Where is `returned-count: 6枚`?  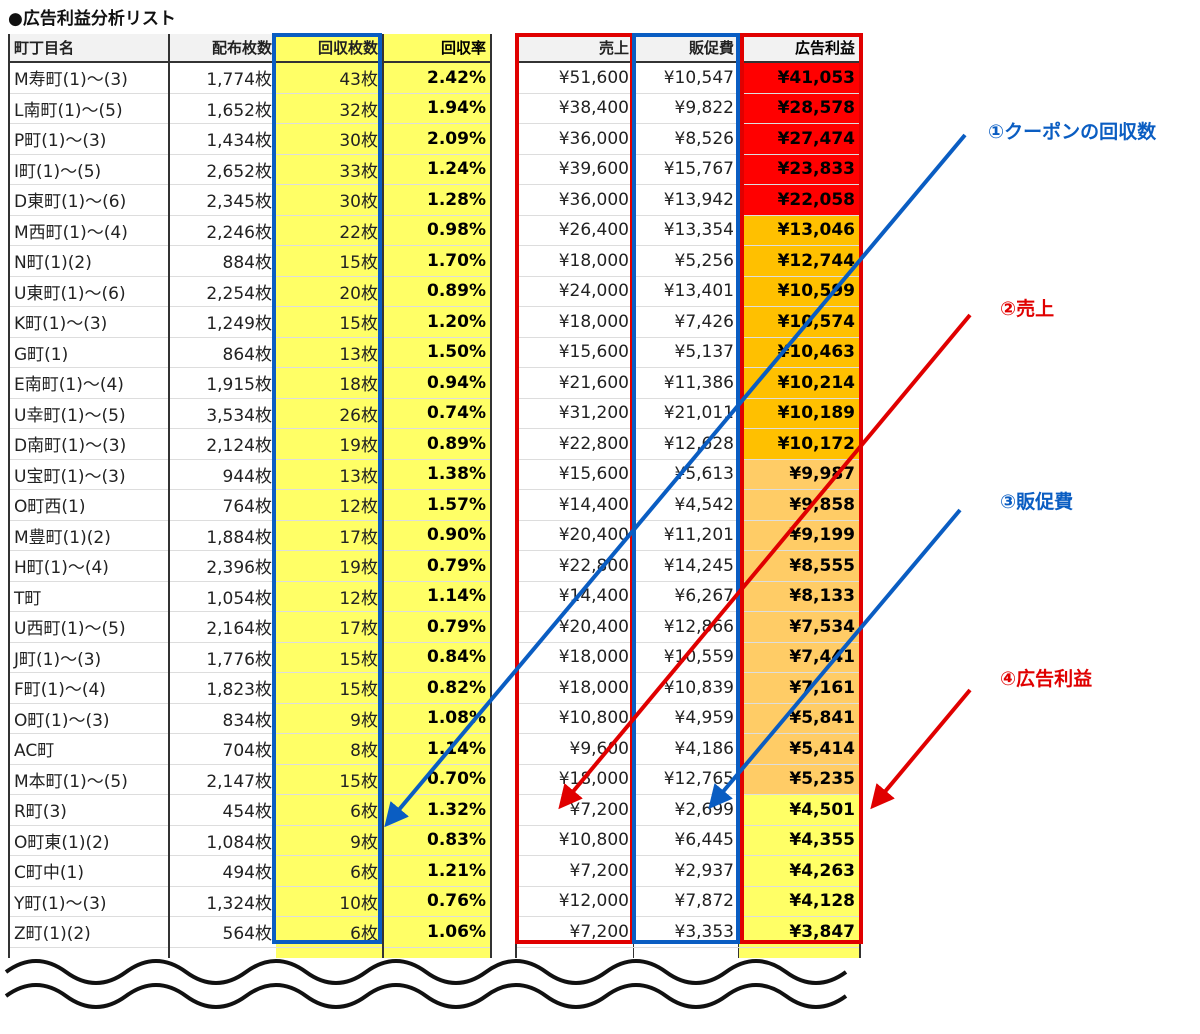 returned-count: 6枚 is located at coordinates (329, 932).